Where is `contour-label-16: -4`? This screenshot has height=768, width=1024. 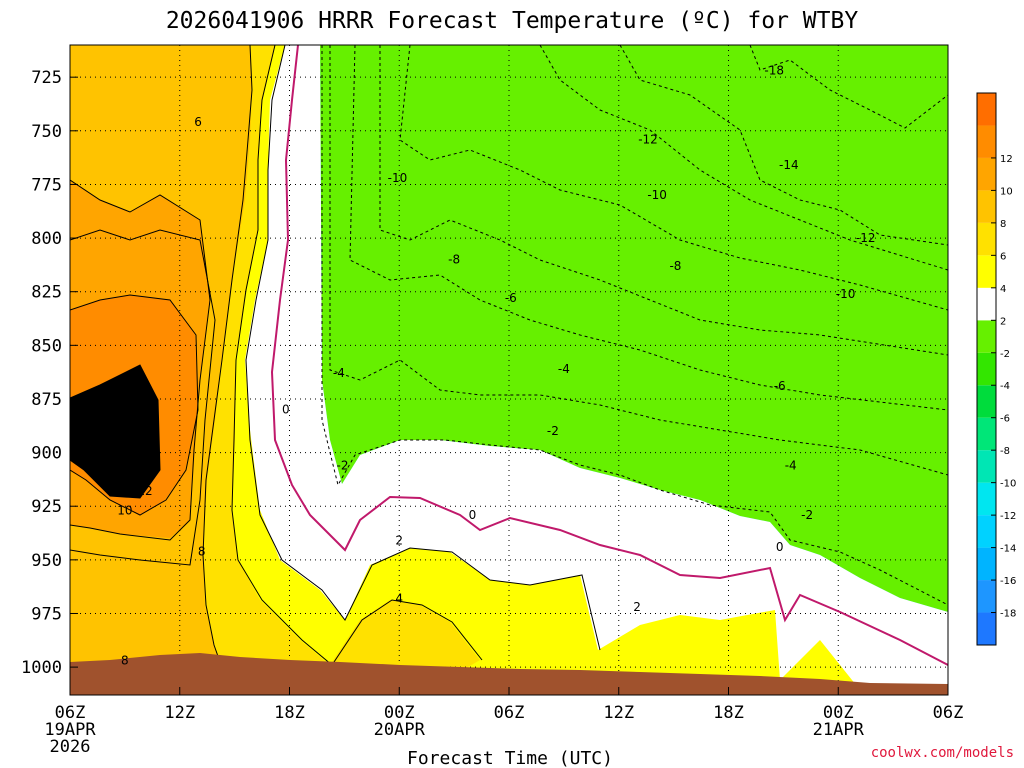 contour-label-16: -4 is located at coordinates (791, 465).